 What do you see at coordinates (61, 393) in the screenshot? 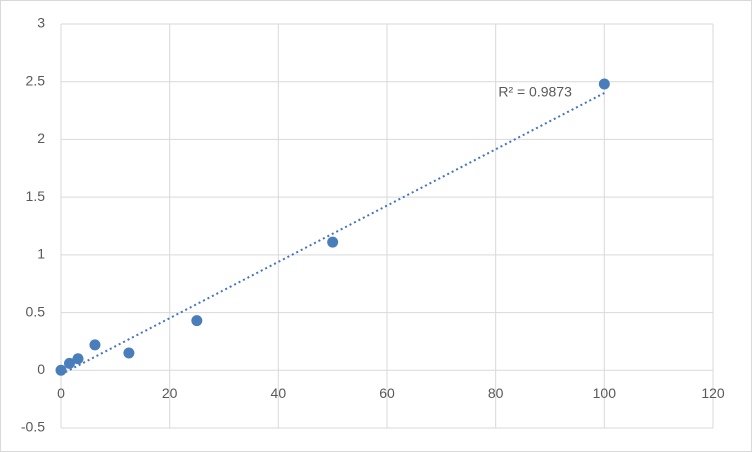
I see `x-tick-label: 0` at bounding box center [61, 393].